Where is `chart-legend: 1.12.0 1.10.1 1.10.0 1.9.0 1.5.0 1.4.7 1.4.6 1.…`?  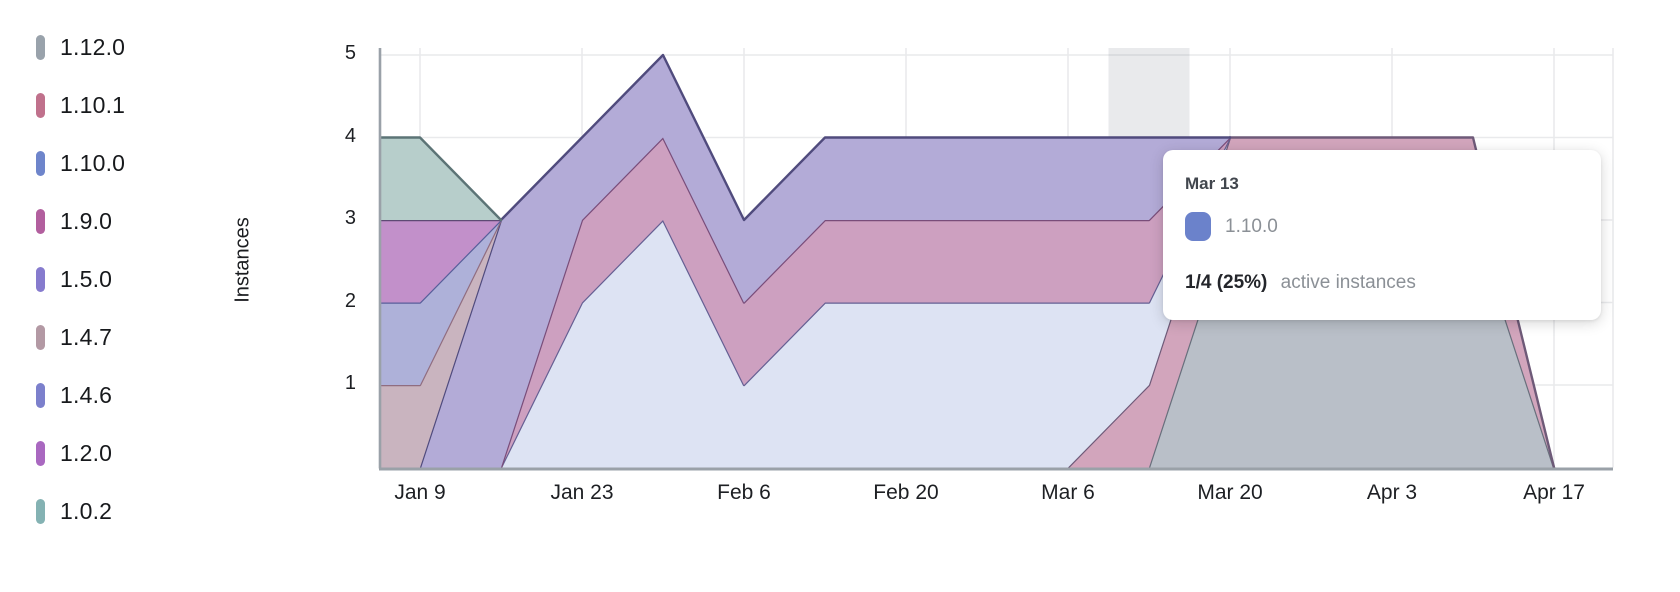 chart-legend: 1.12.0 1.10.1 1.10.0 1.9.0 1.5.0 1.4.7 1.4.6 1.… is located at coordinates (115, 296).